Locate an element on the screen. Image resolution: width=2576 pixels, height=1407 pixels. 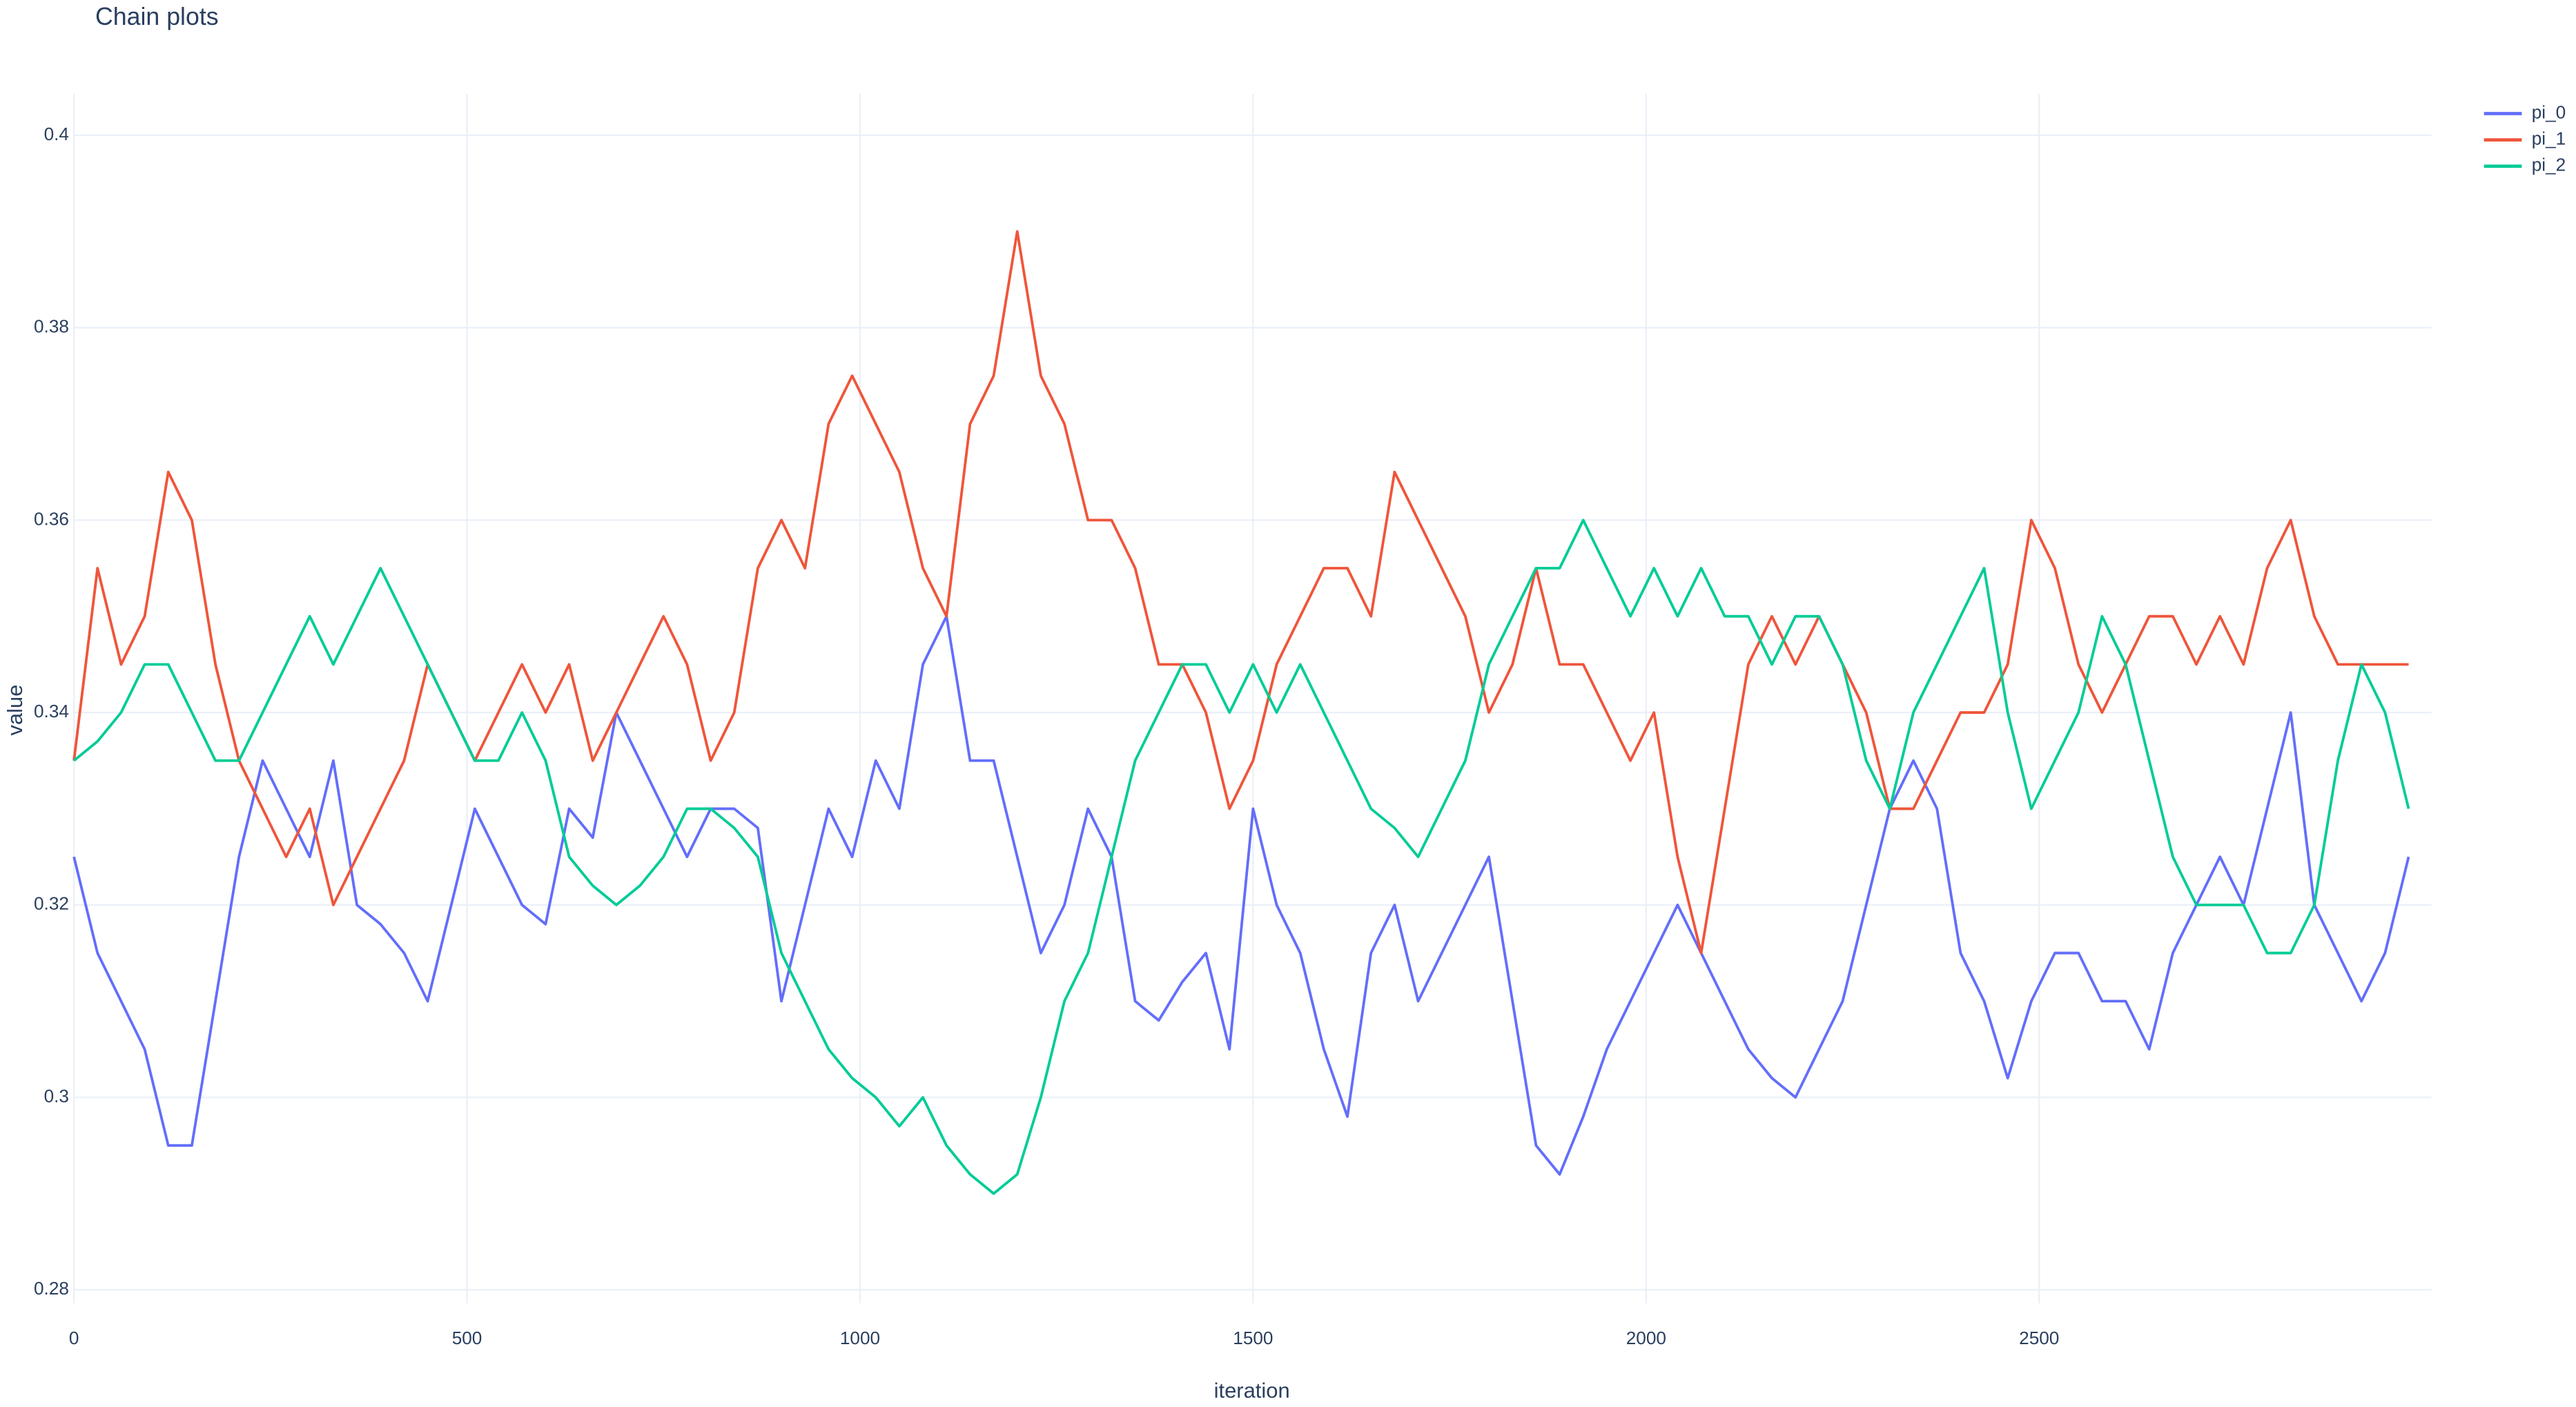
x-tick-label: 500 is located at coordinates (467, 1338).